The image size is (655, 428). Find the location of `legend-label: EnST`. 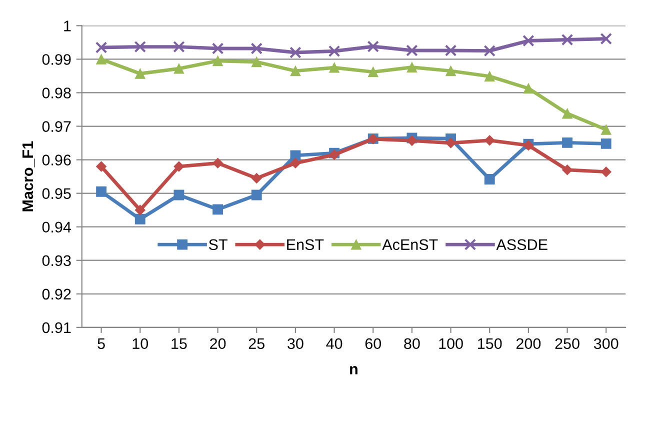

legend-label: EnST is located at coordinates (305, 244).